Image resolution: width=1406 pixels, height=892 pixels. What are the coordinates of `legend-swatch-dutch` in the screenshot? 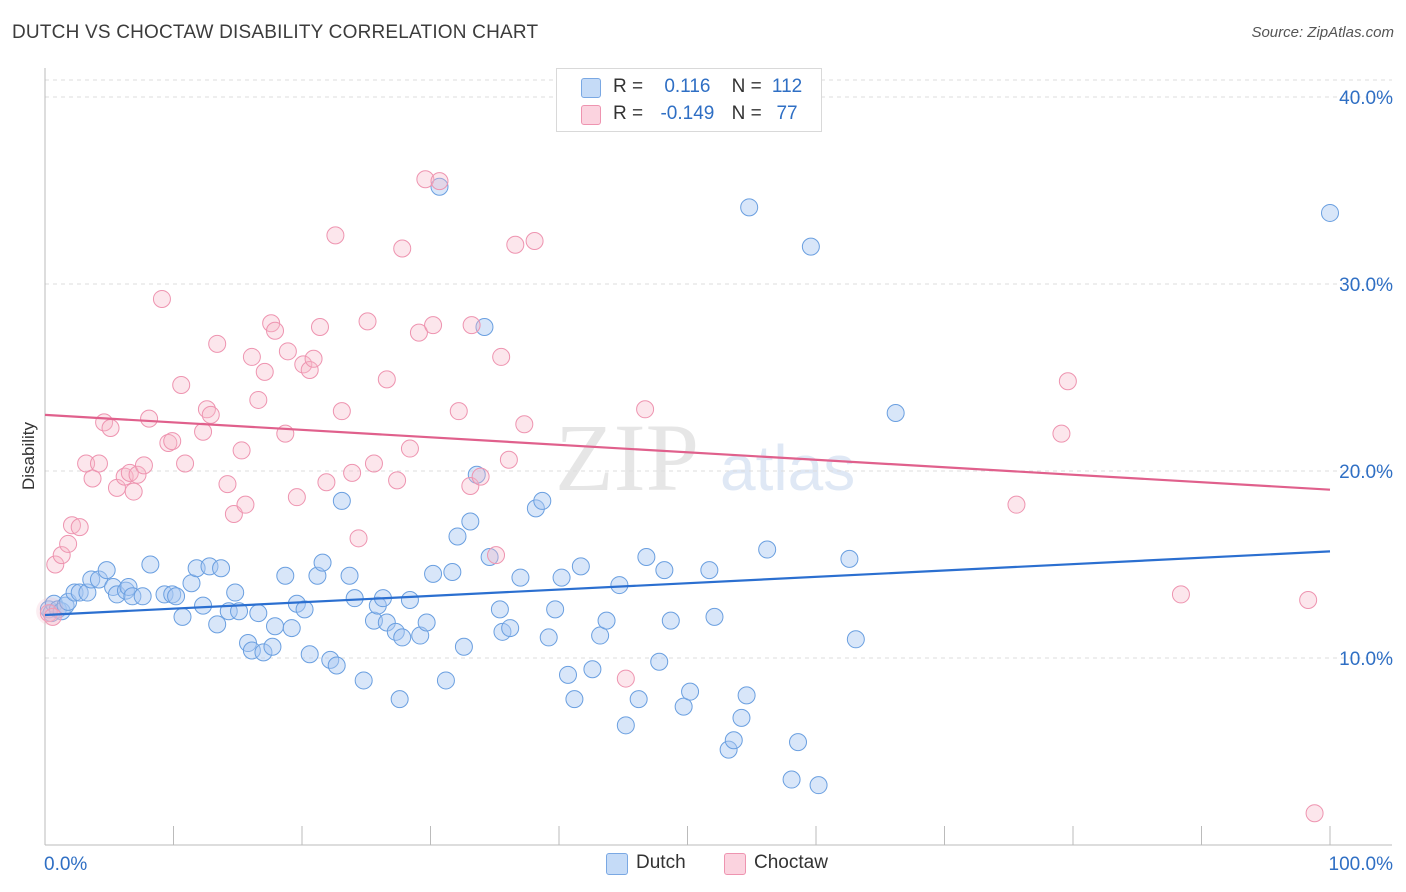 It's located at (591, 88).